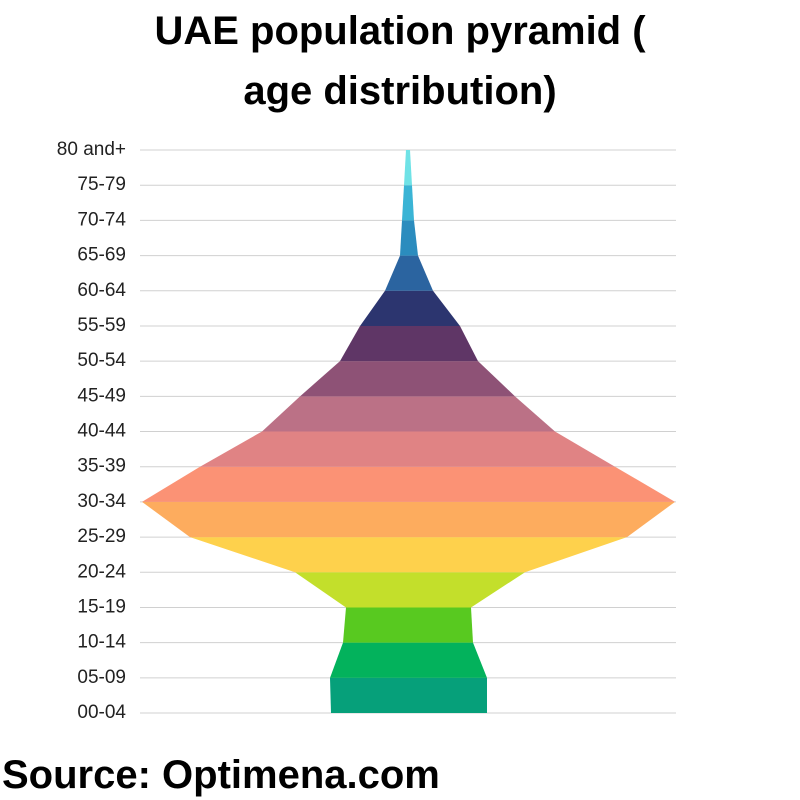  I want to click on y-tick-label: 60-64, so click(101, 290).